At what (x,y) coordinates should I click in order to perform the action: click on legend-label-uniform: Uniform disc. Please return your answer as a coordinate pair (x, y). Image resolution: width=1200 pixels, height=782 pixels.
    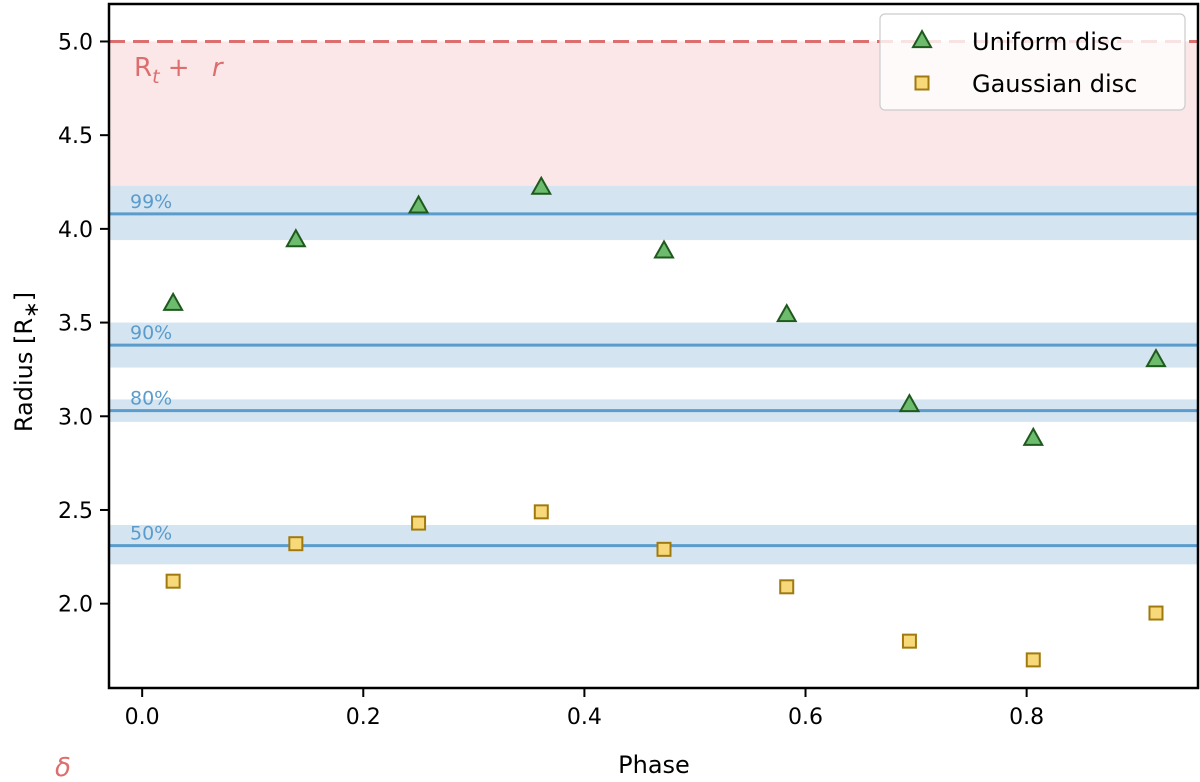
    Looking at the image, I should click on (1047, 42).